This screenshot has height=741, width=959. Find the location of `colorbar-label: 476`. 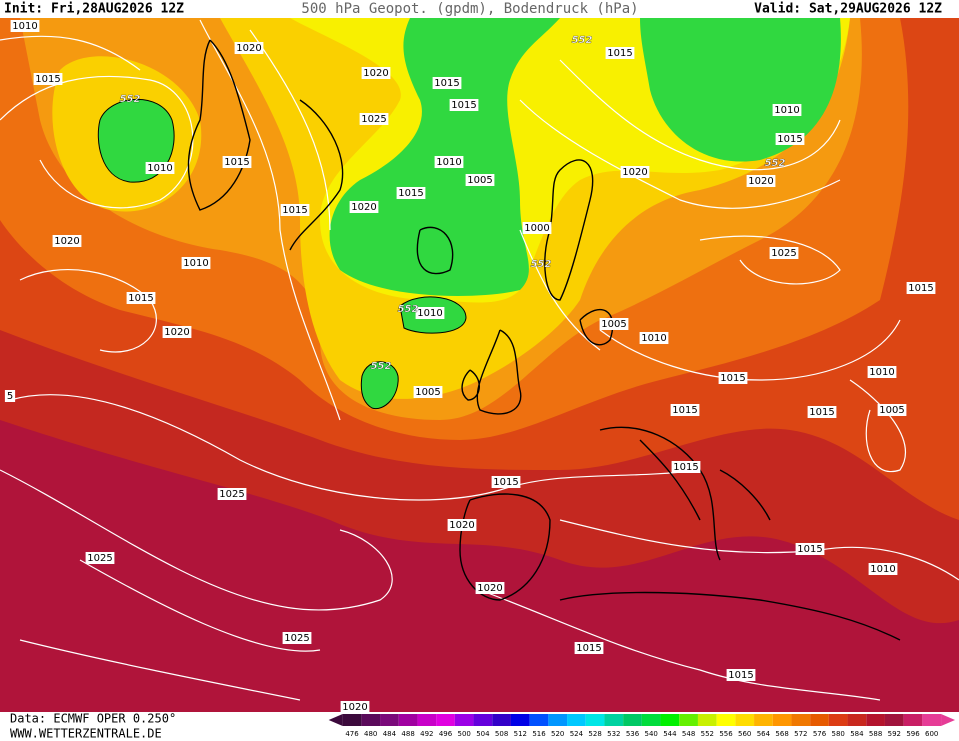

colorbar-label: 476 is located at coordinates (352, 734).